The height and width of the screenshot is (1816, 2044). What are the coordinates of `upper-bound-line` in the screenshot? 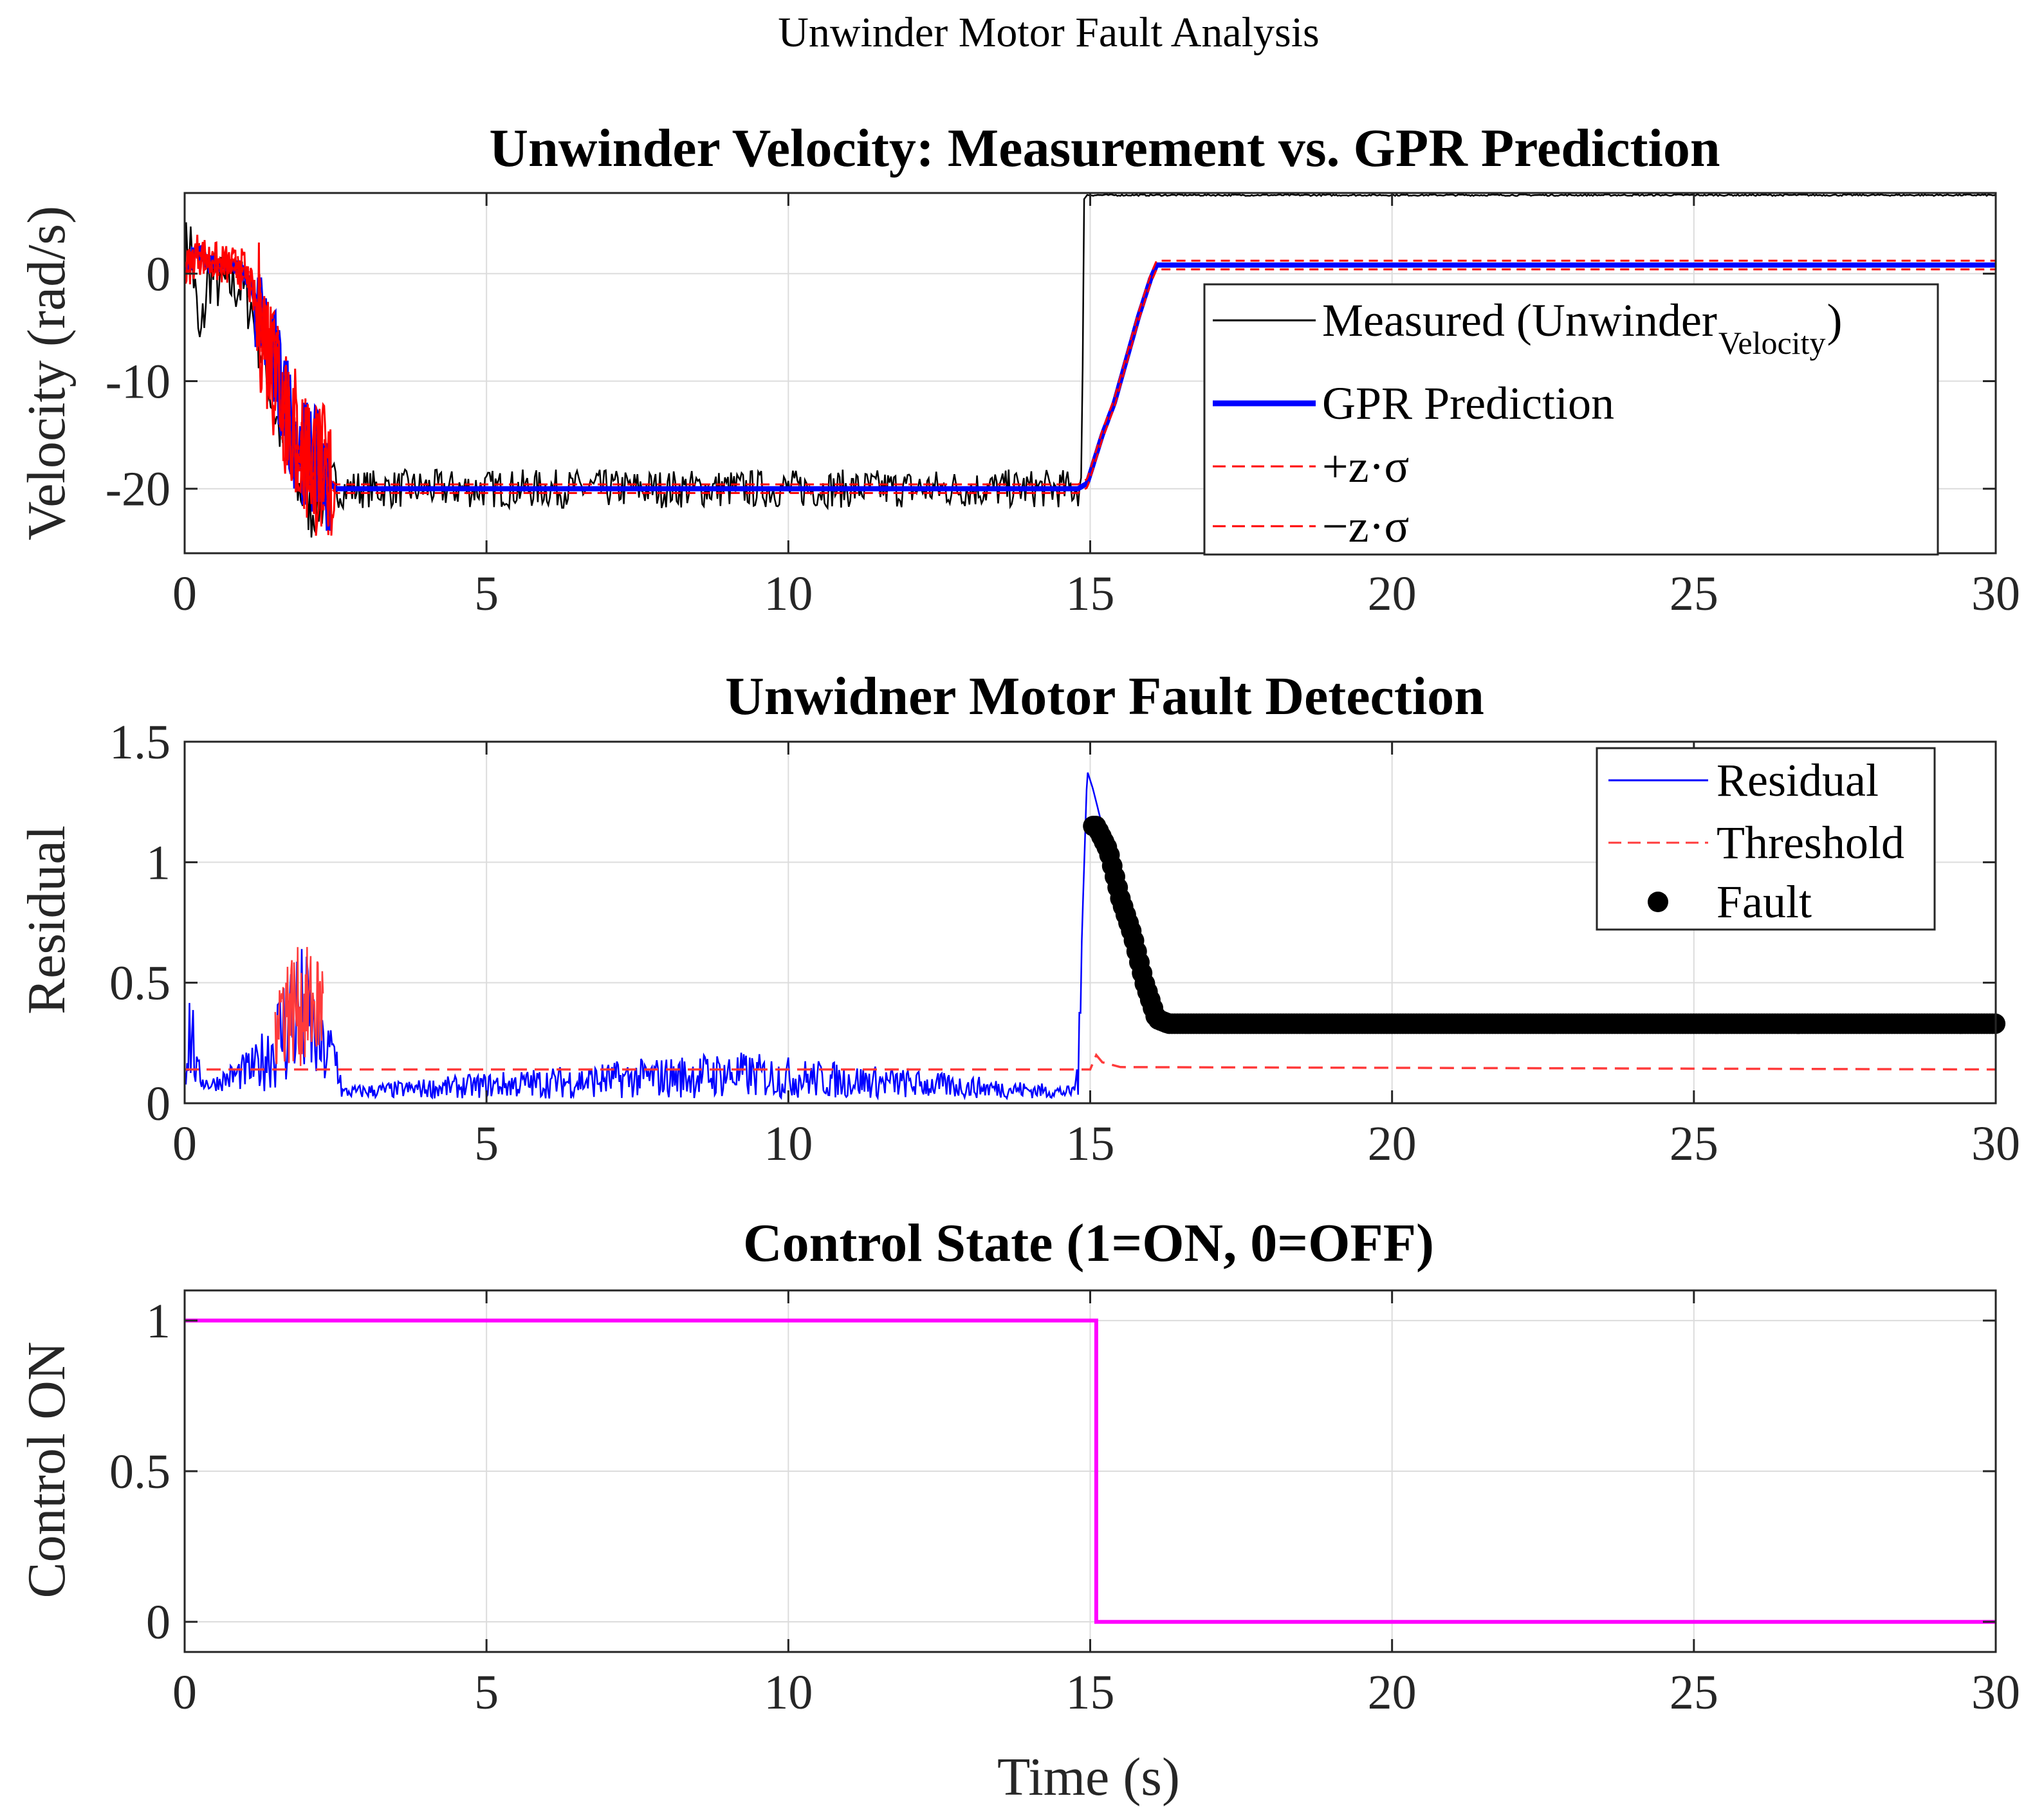 It's located at (1090, 385).